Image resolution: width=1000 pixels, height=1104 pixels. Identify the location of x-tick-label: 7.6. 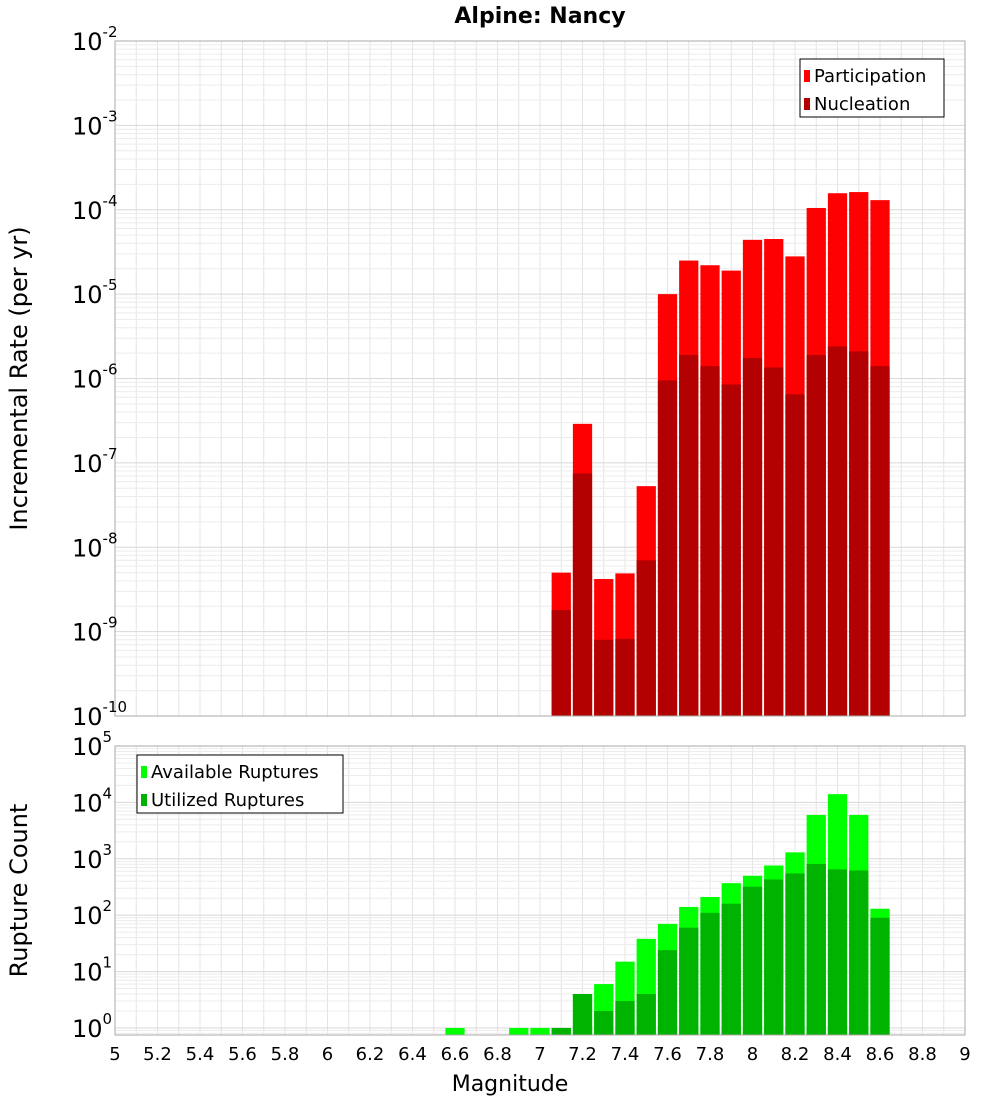
(667, 1054).